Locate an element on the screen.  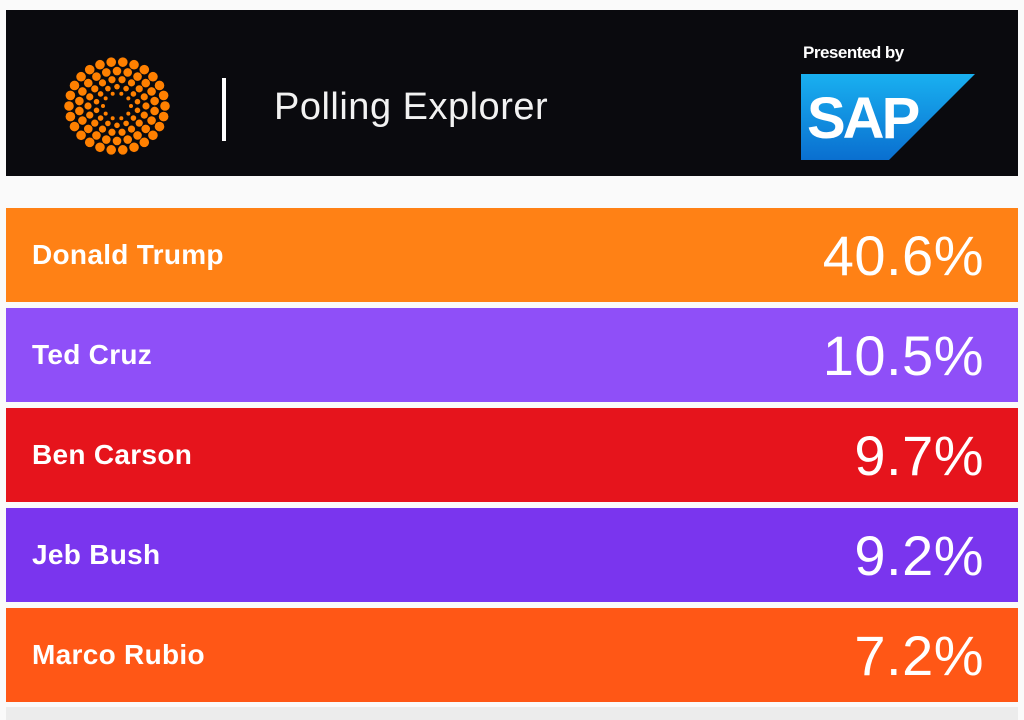
app-title: Polling Explorer is located at coordinates (411, 107).